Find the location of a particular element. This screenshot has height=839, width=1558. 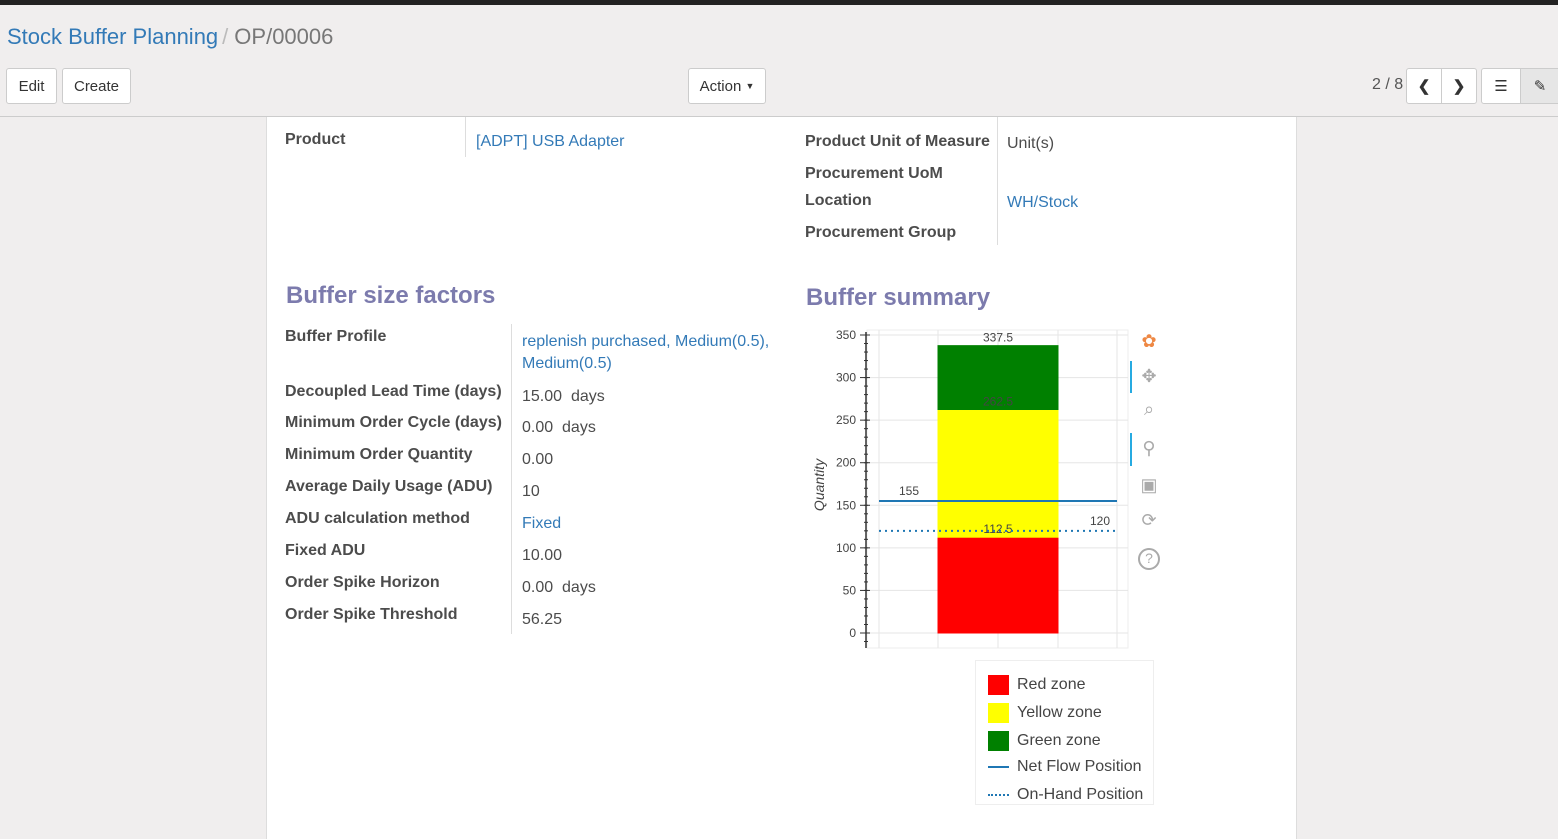

action-dropdown: Action ▼ is located at coordinates (727, 86).